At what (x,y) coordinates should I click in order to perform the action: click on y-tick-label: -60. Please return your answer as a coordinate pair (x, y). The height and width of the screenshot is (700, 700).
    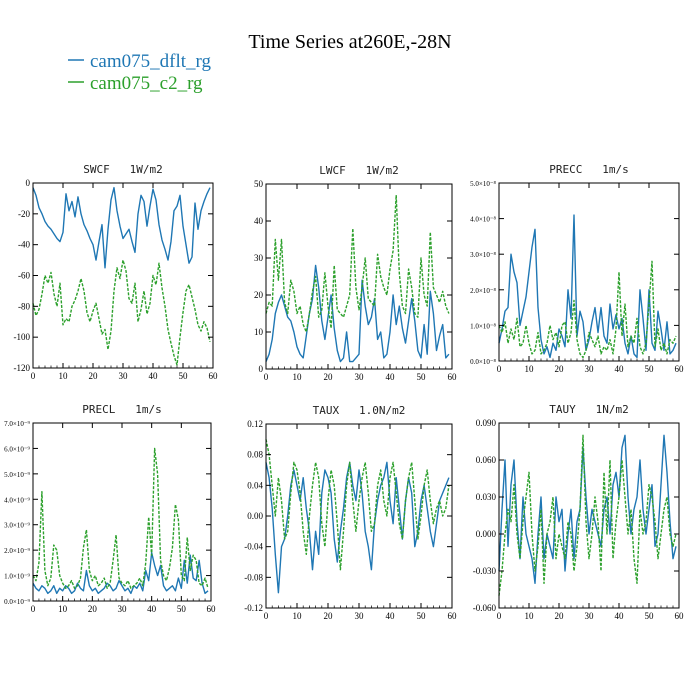
    Looking at the image, I should click on (24, 276).